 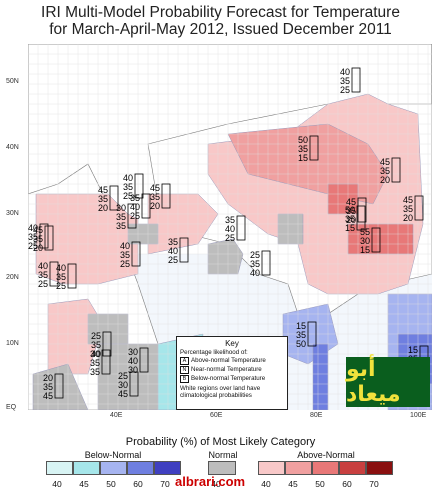 What do you see at coordinates (11, 407) in the screenshot?
I see `lat-label: EQ` at bounding box center [11, 407].